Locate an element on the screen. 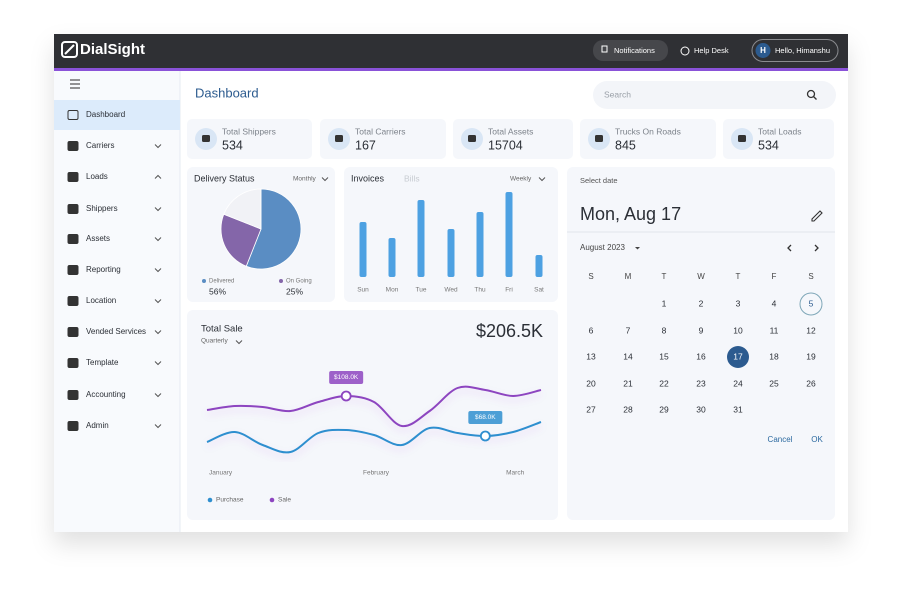  cancel-button: Cancel is located at coordinates (780, 439).